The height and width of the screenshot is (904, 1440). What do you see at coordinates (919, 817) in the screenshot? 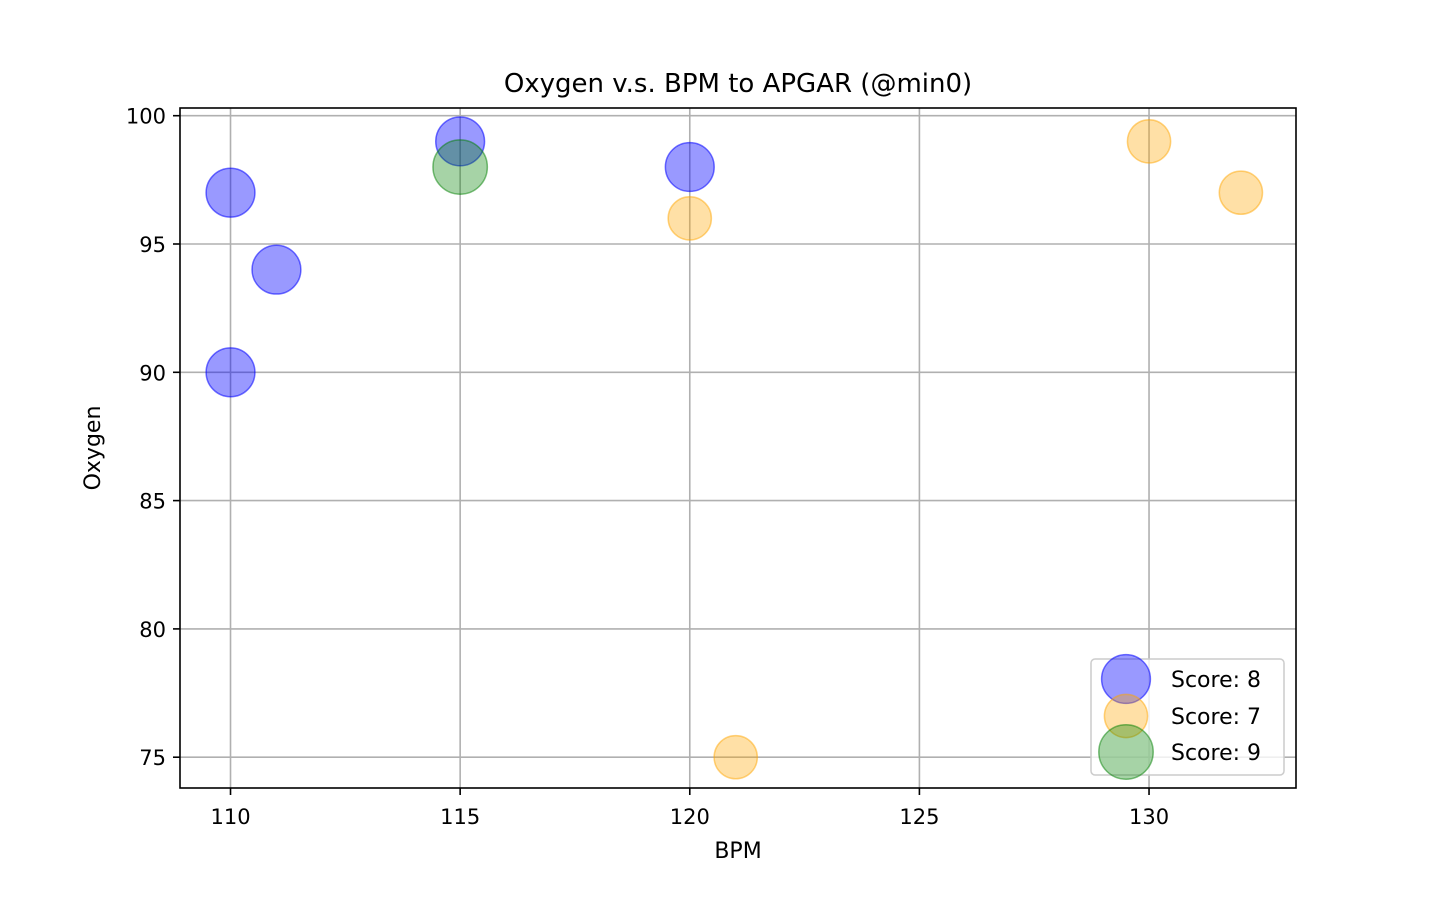
I see `x-tick-label: 125` at bounding box center [919, 817].